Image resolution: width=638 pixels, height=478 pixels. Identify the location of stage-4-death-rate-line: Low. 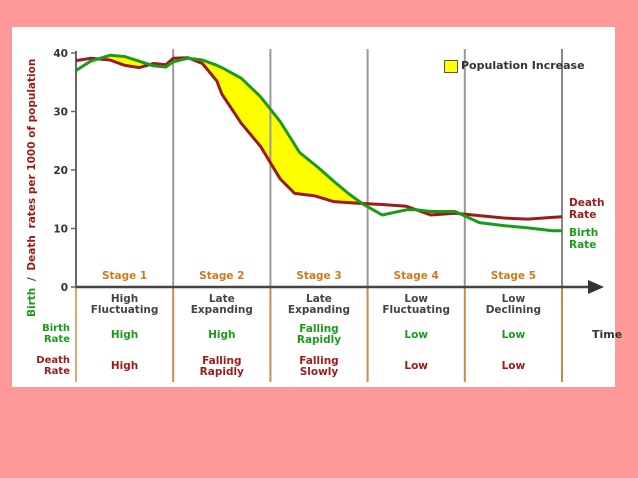
(416, 366).